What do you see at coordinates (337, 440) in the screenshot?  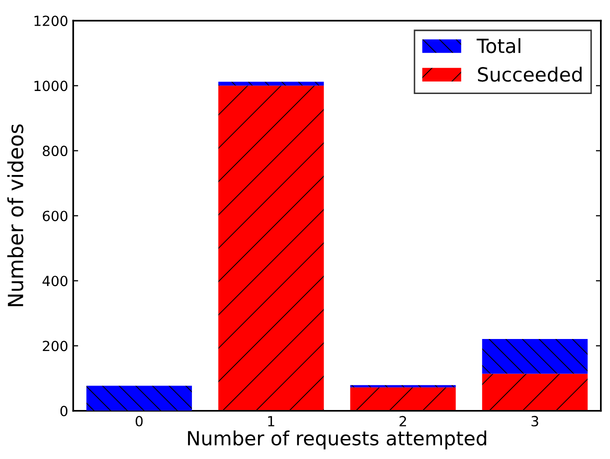 I see `x-axis-title: Number of requests attempted` at bounding box center [337, 440].